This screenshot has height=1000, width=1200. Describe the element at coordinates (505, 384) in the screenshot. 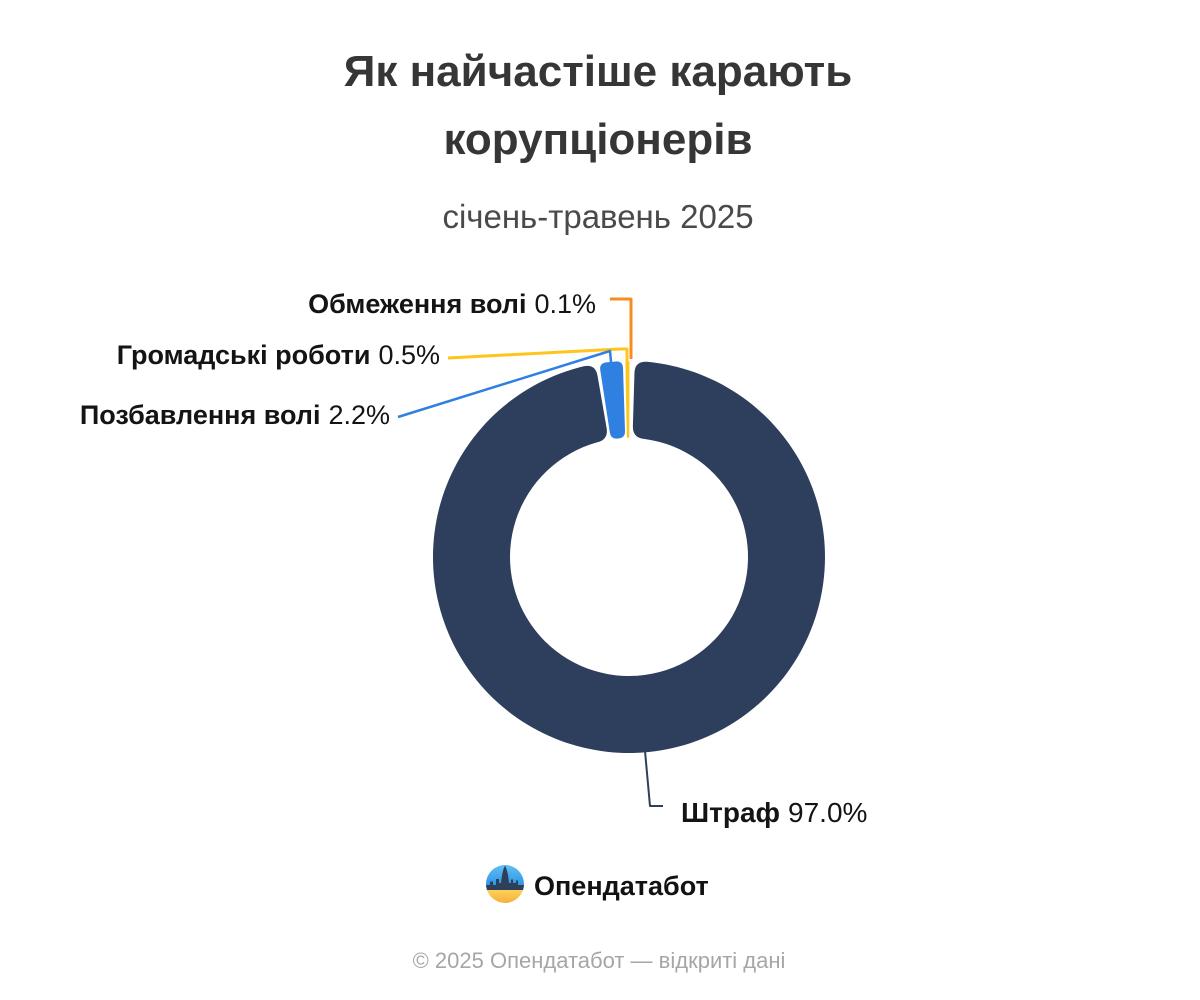

I see `leader-line-pozbavlennia` at that location.